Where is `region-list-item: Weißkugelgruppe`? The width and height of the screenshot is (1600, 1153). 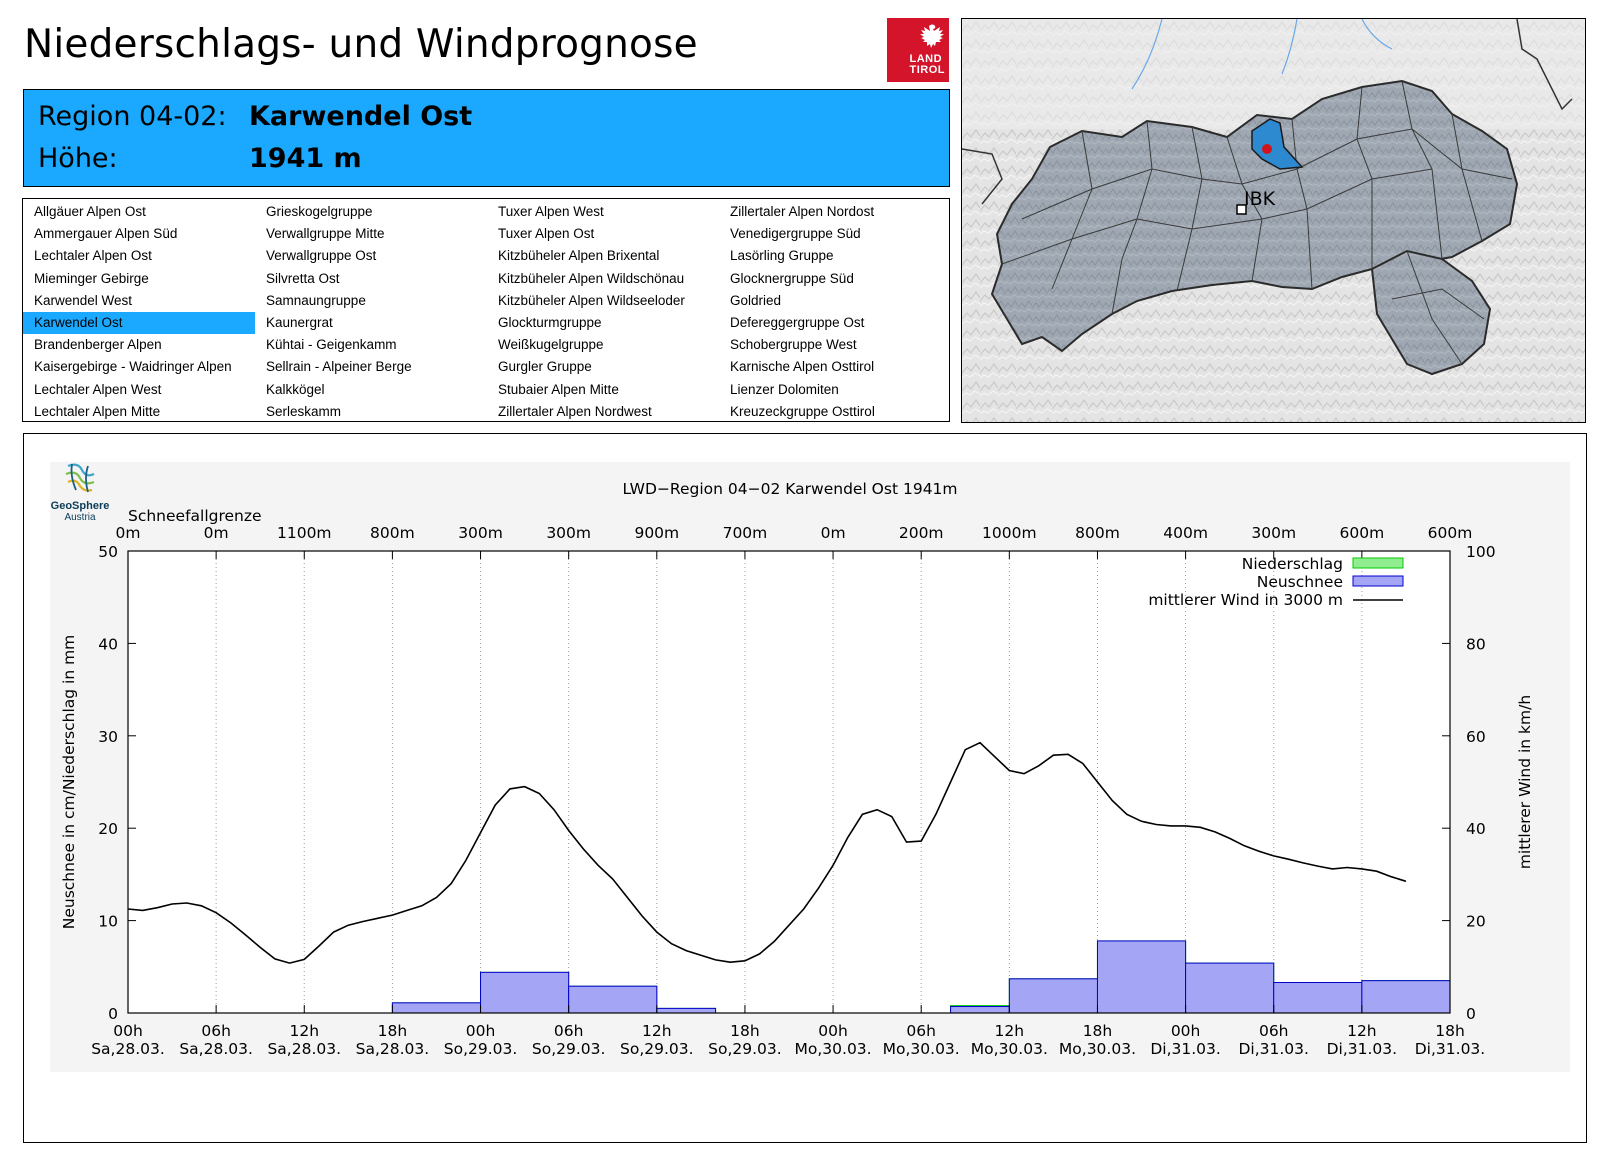 region-list-item: Weißkugelgruppe is located at coordinates (551, 345).